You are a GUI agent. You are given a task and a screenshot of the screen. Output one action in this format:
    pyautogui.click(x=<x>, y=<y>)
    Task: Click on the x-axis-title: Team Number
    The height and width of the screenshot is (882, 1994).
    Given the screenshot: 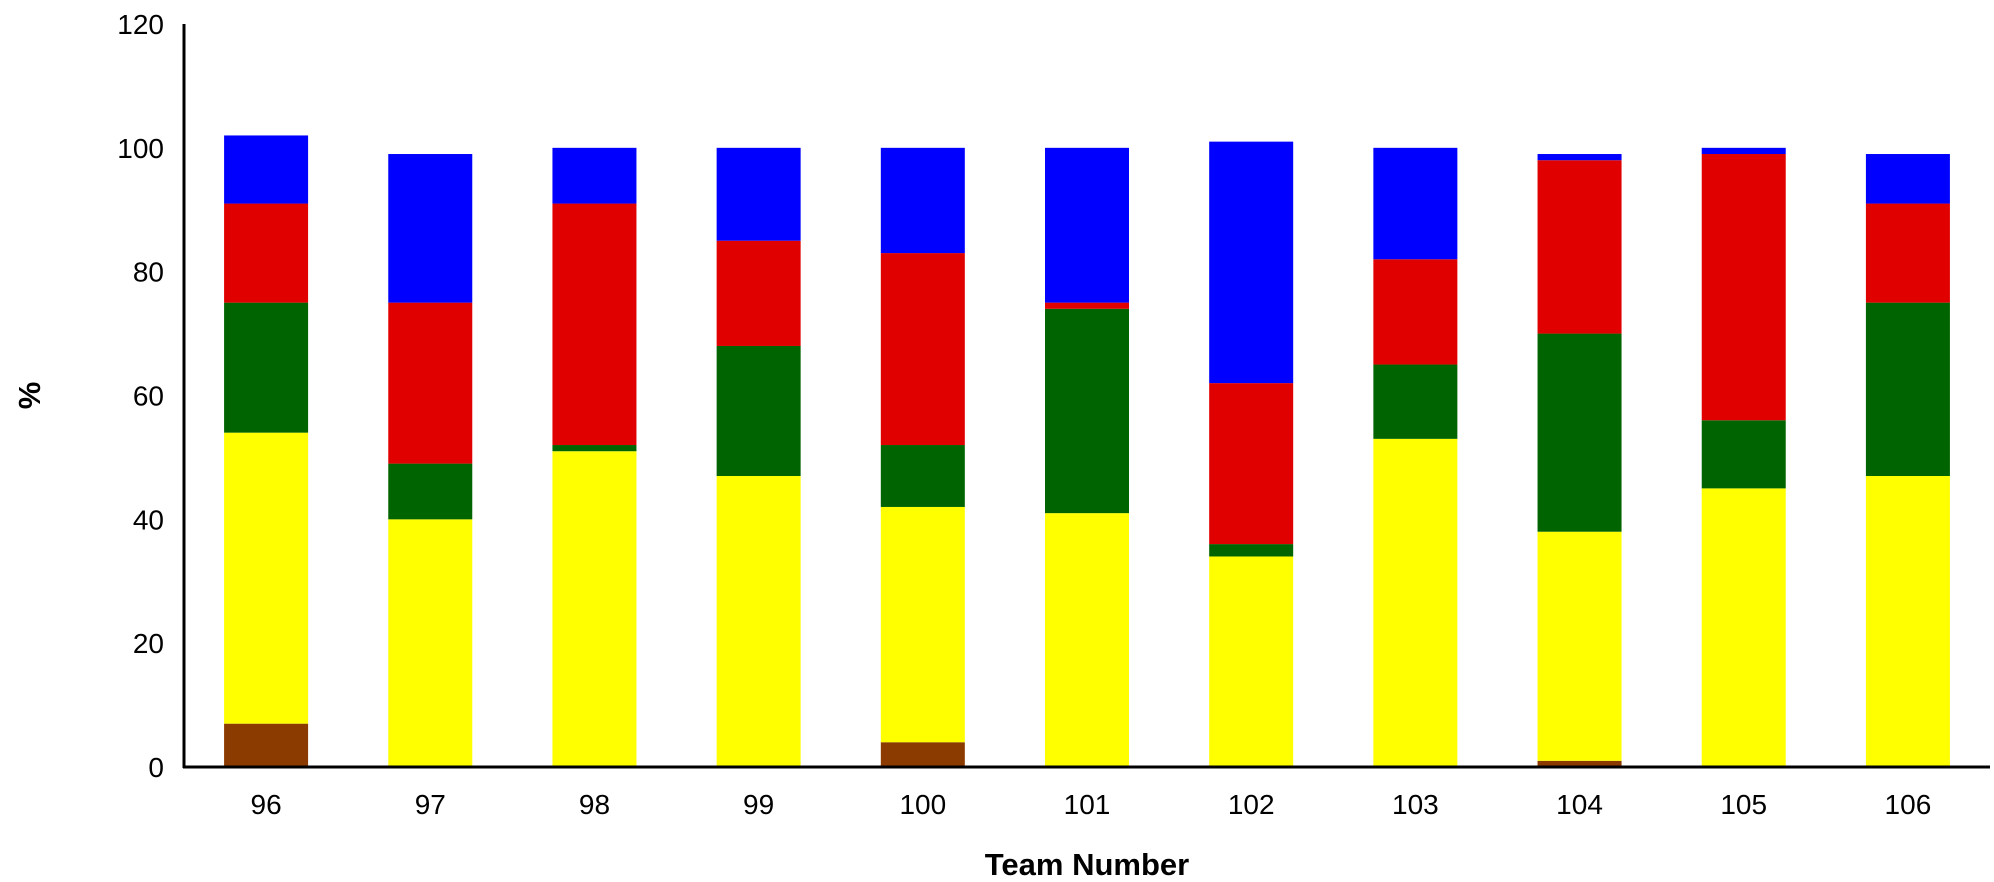 What is the action you would take?
    pyautogui.click(x=1087, y=864)
    